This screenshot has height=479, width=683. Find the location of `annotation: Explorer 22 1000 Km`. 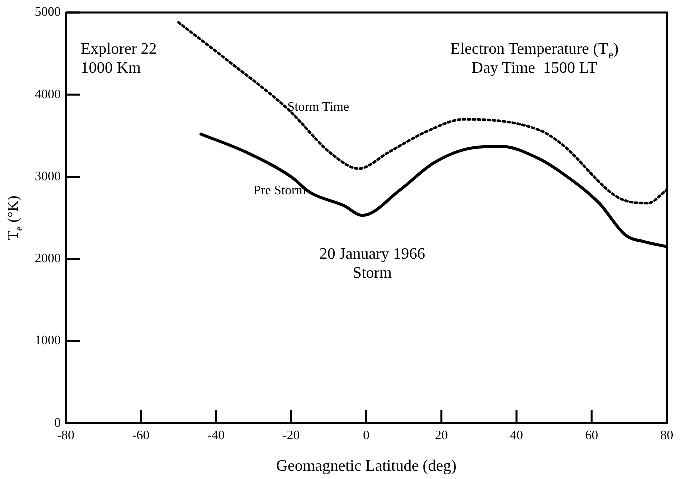

annotation: Explorer 22 1000 Km is located at coordinates (119, 58).